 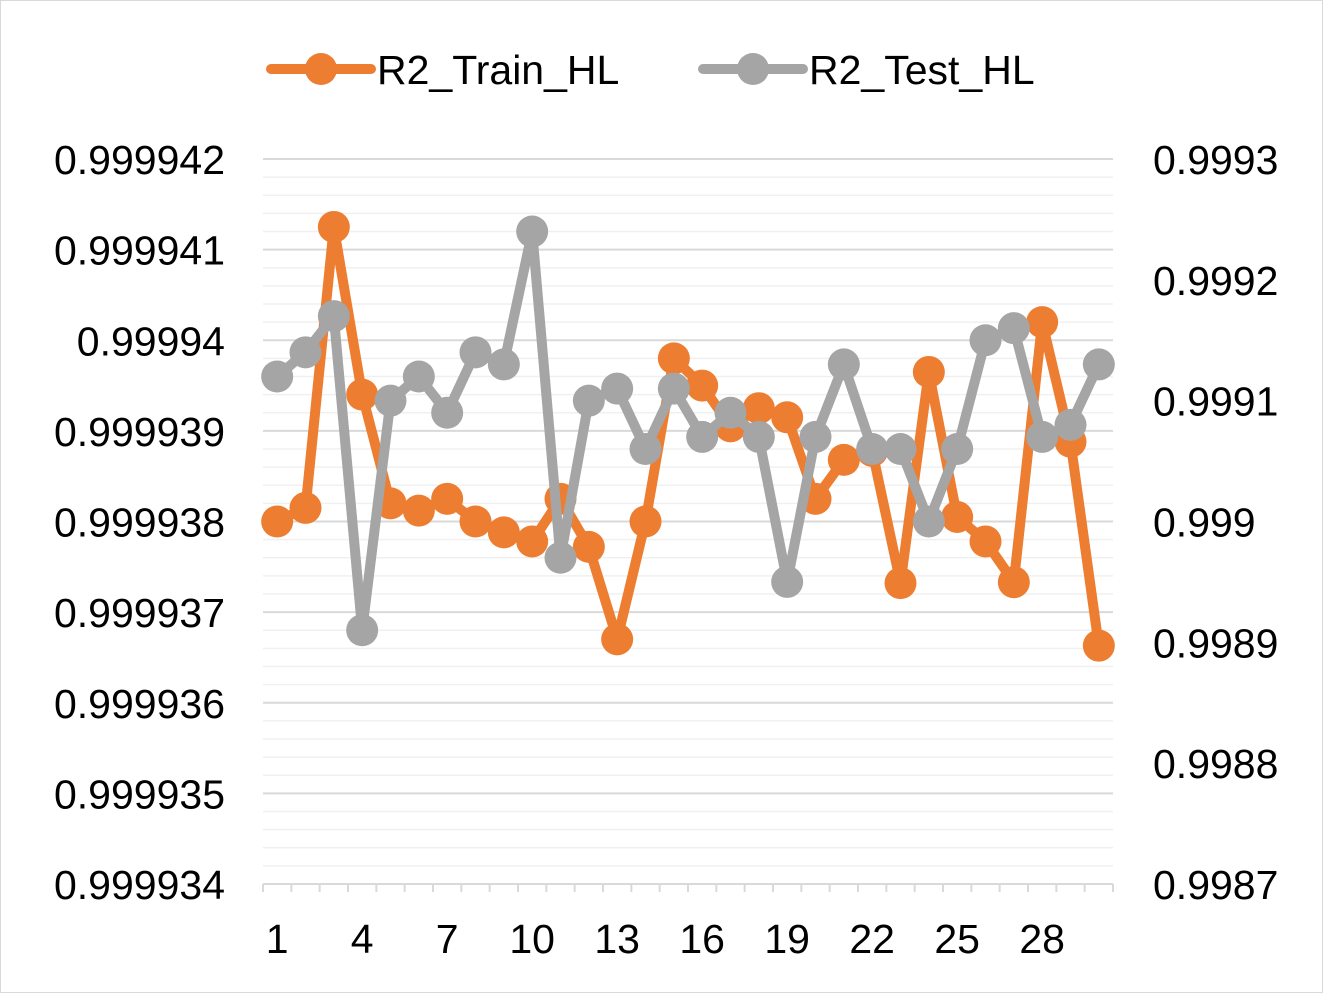 I want to click on x-axis-tick-labels: 1 4 7 10 13 16 19 22 25 28, so click(x=665, y=939).